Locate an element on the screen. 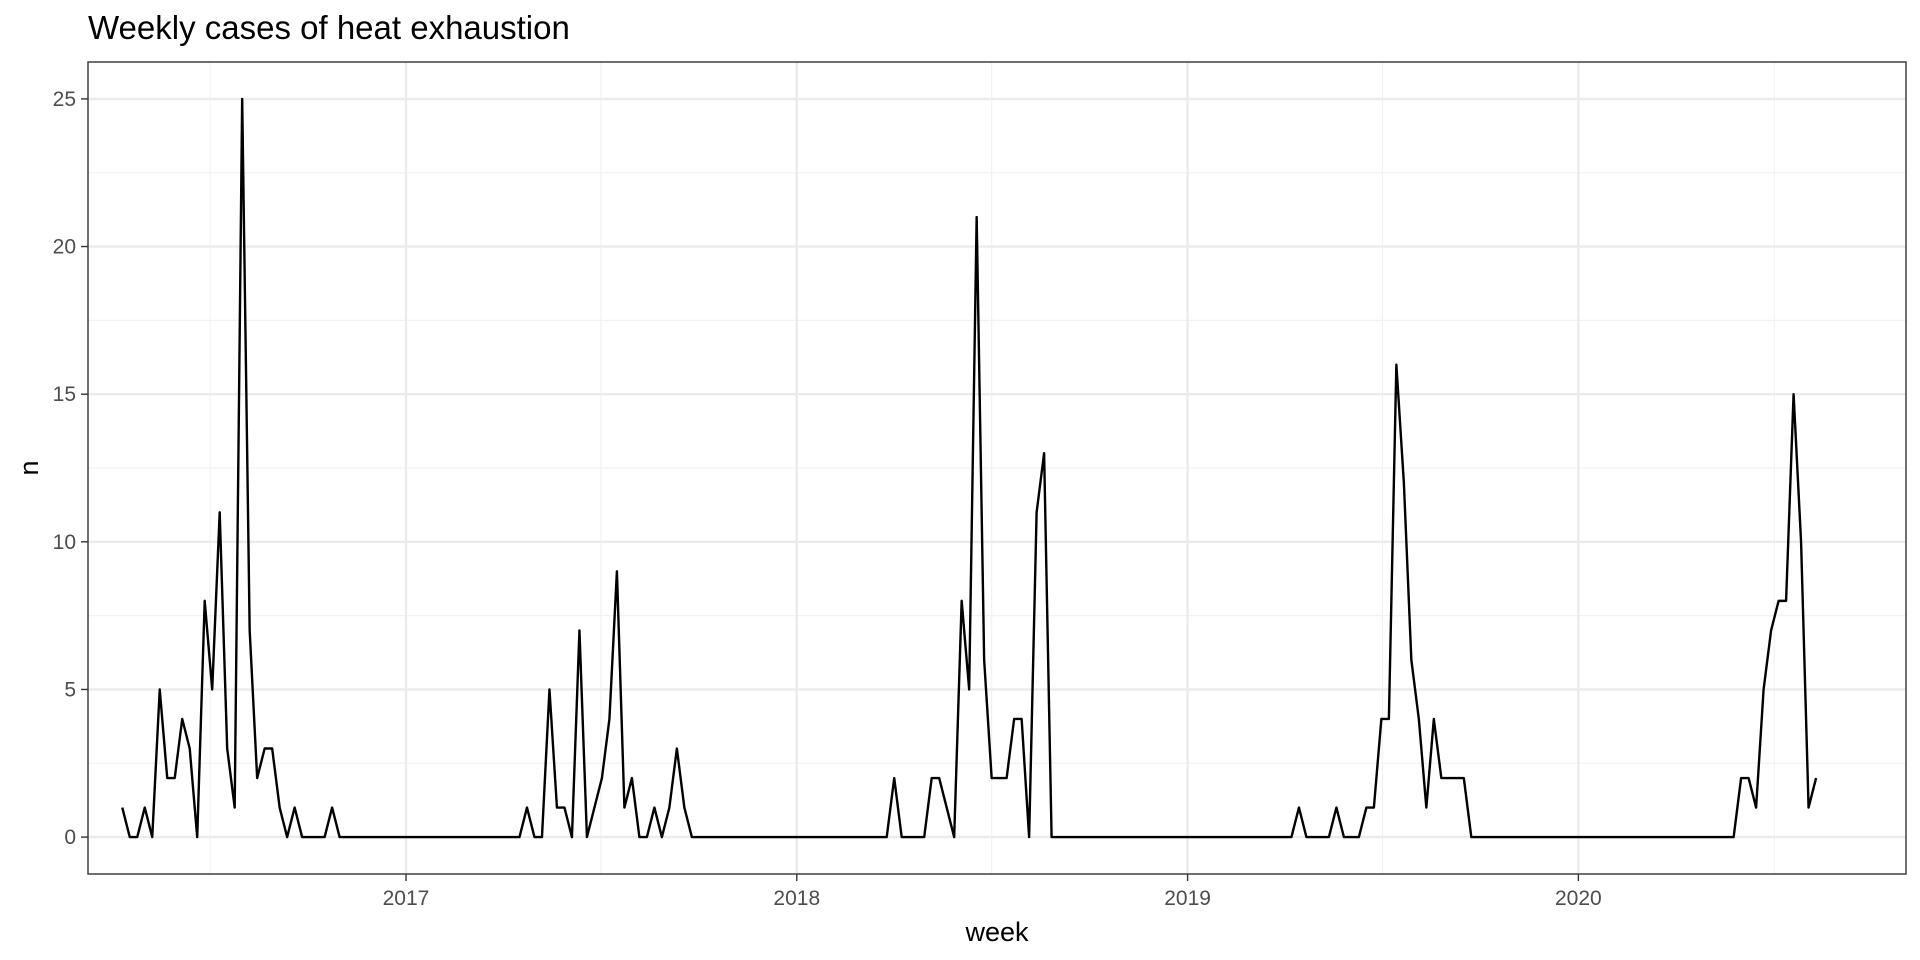 The width and height of the screenshot is (1920, 960). y-tick-label: 15 is located at coordinates (64, 394).